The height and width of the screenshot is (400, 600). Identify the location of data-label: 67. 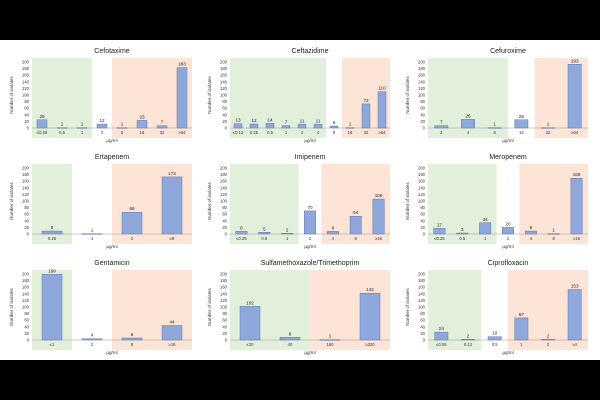
(522, 314).